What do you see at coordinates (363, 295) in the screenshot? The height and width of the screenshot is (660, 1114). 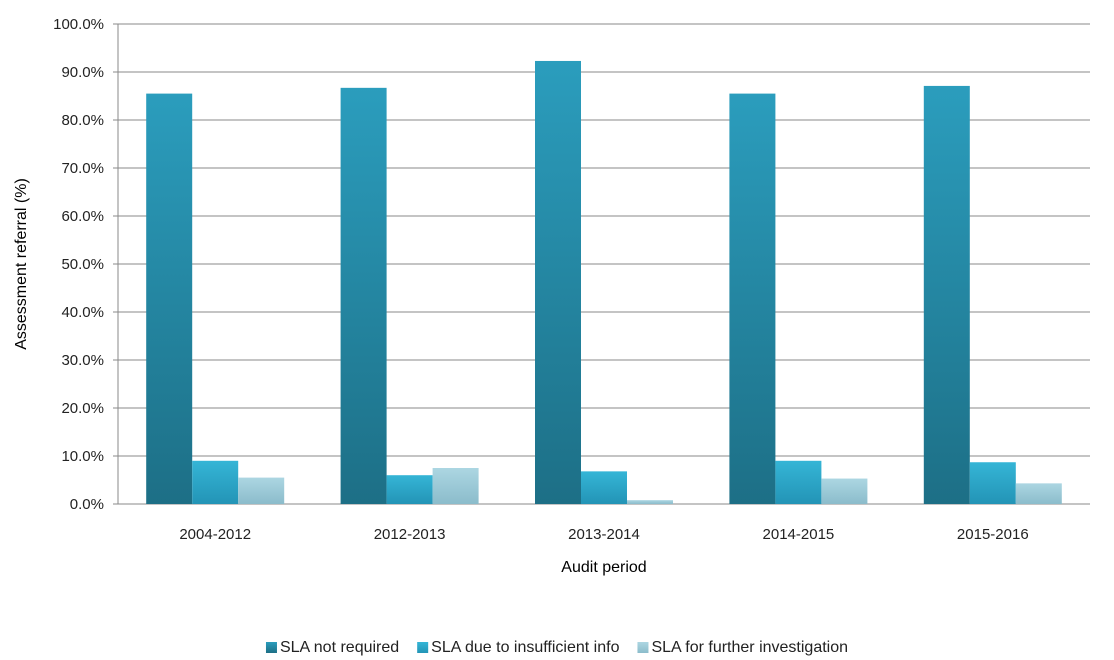 I see `bar-1-2012-2013` at bounding box center [363, 295].